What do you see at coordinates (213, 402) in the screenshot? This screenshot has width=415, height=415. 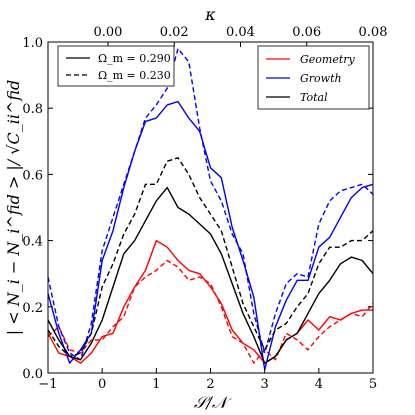 I see `x-axis-label: 𝒮/𝒩` at bounding box center [213, 402].